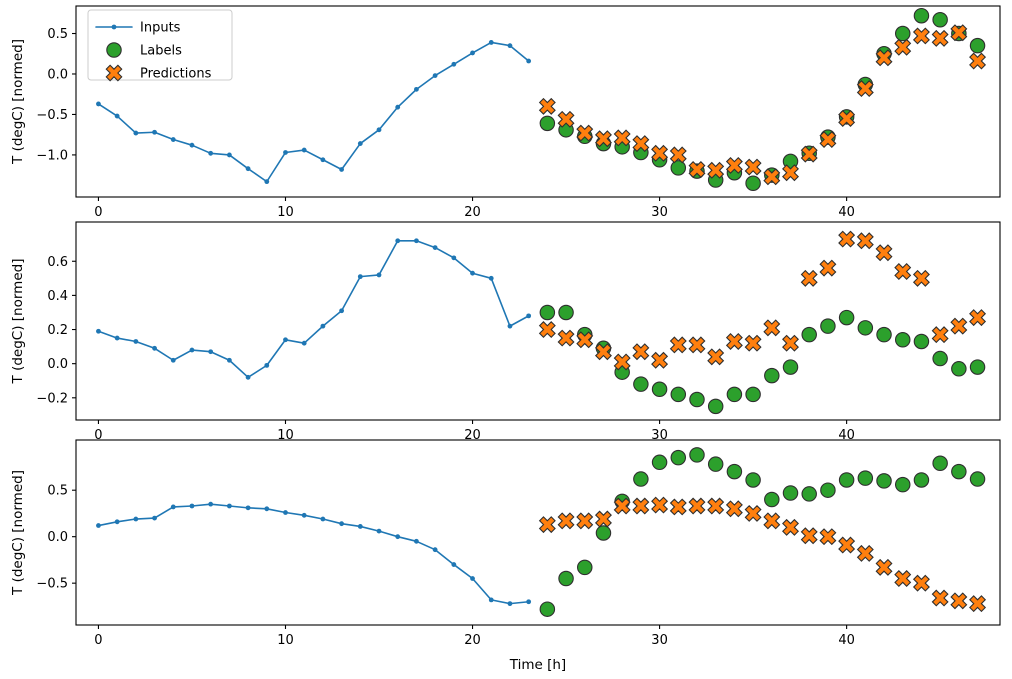  I want to click on x-tick-label-3-10: 10, so click(285, 640).